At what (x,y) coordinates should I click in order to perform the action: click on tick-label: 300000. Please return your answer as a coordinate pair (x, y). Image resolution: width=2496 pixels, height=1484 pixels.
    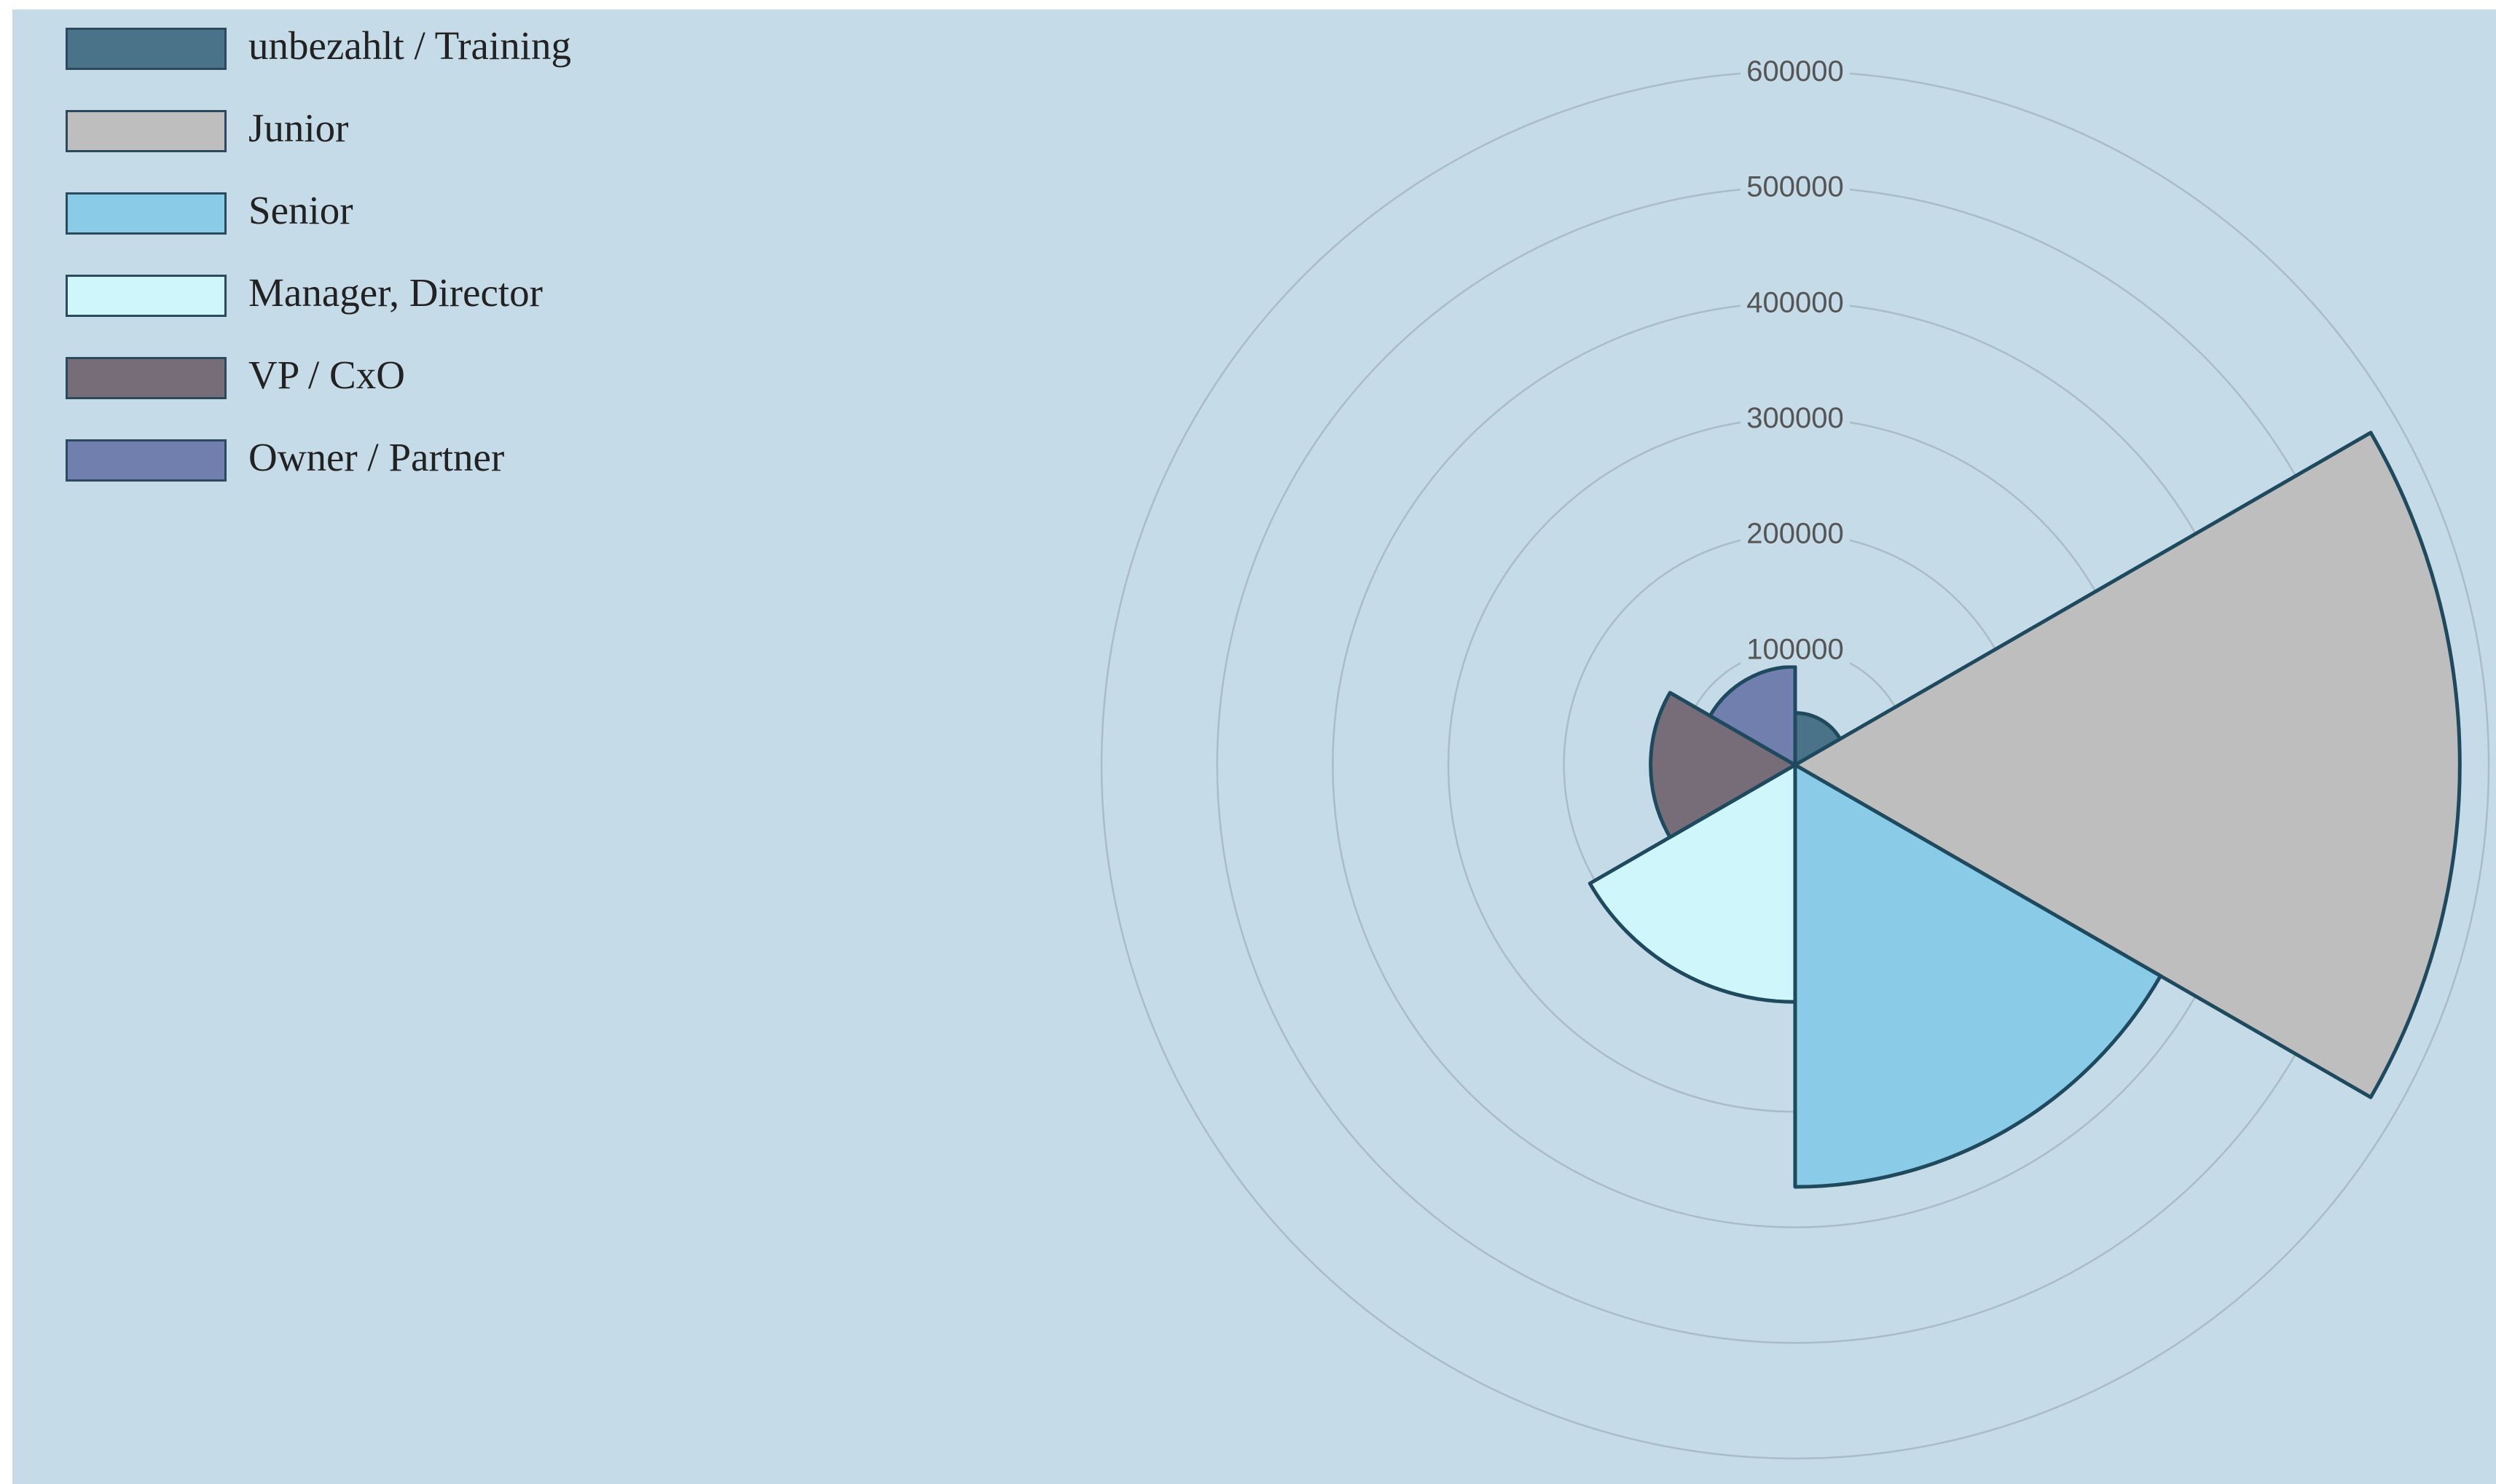
    Looking at the image, I should click on (1794, 418).